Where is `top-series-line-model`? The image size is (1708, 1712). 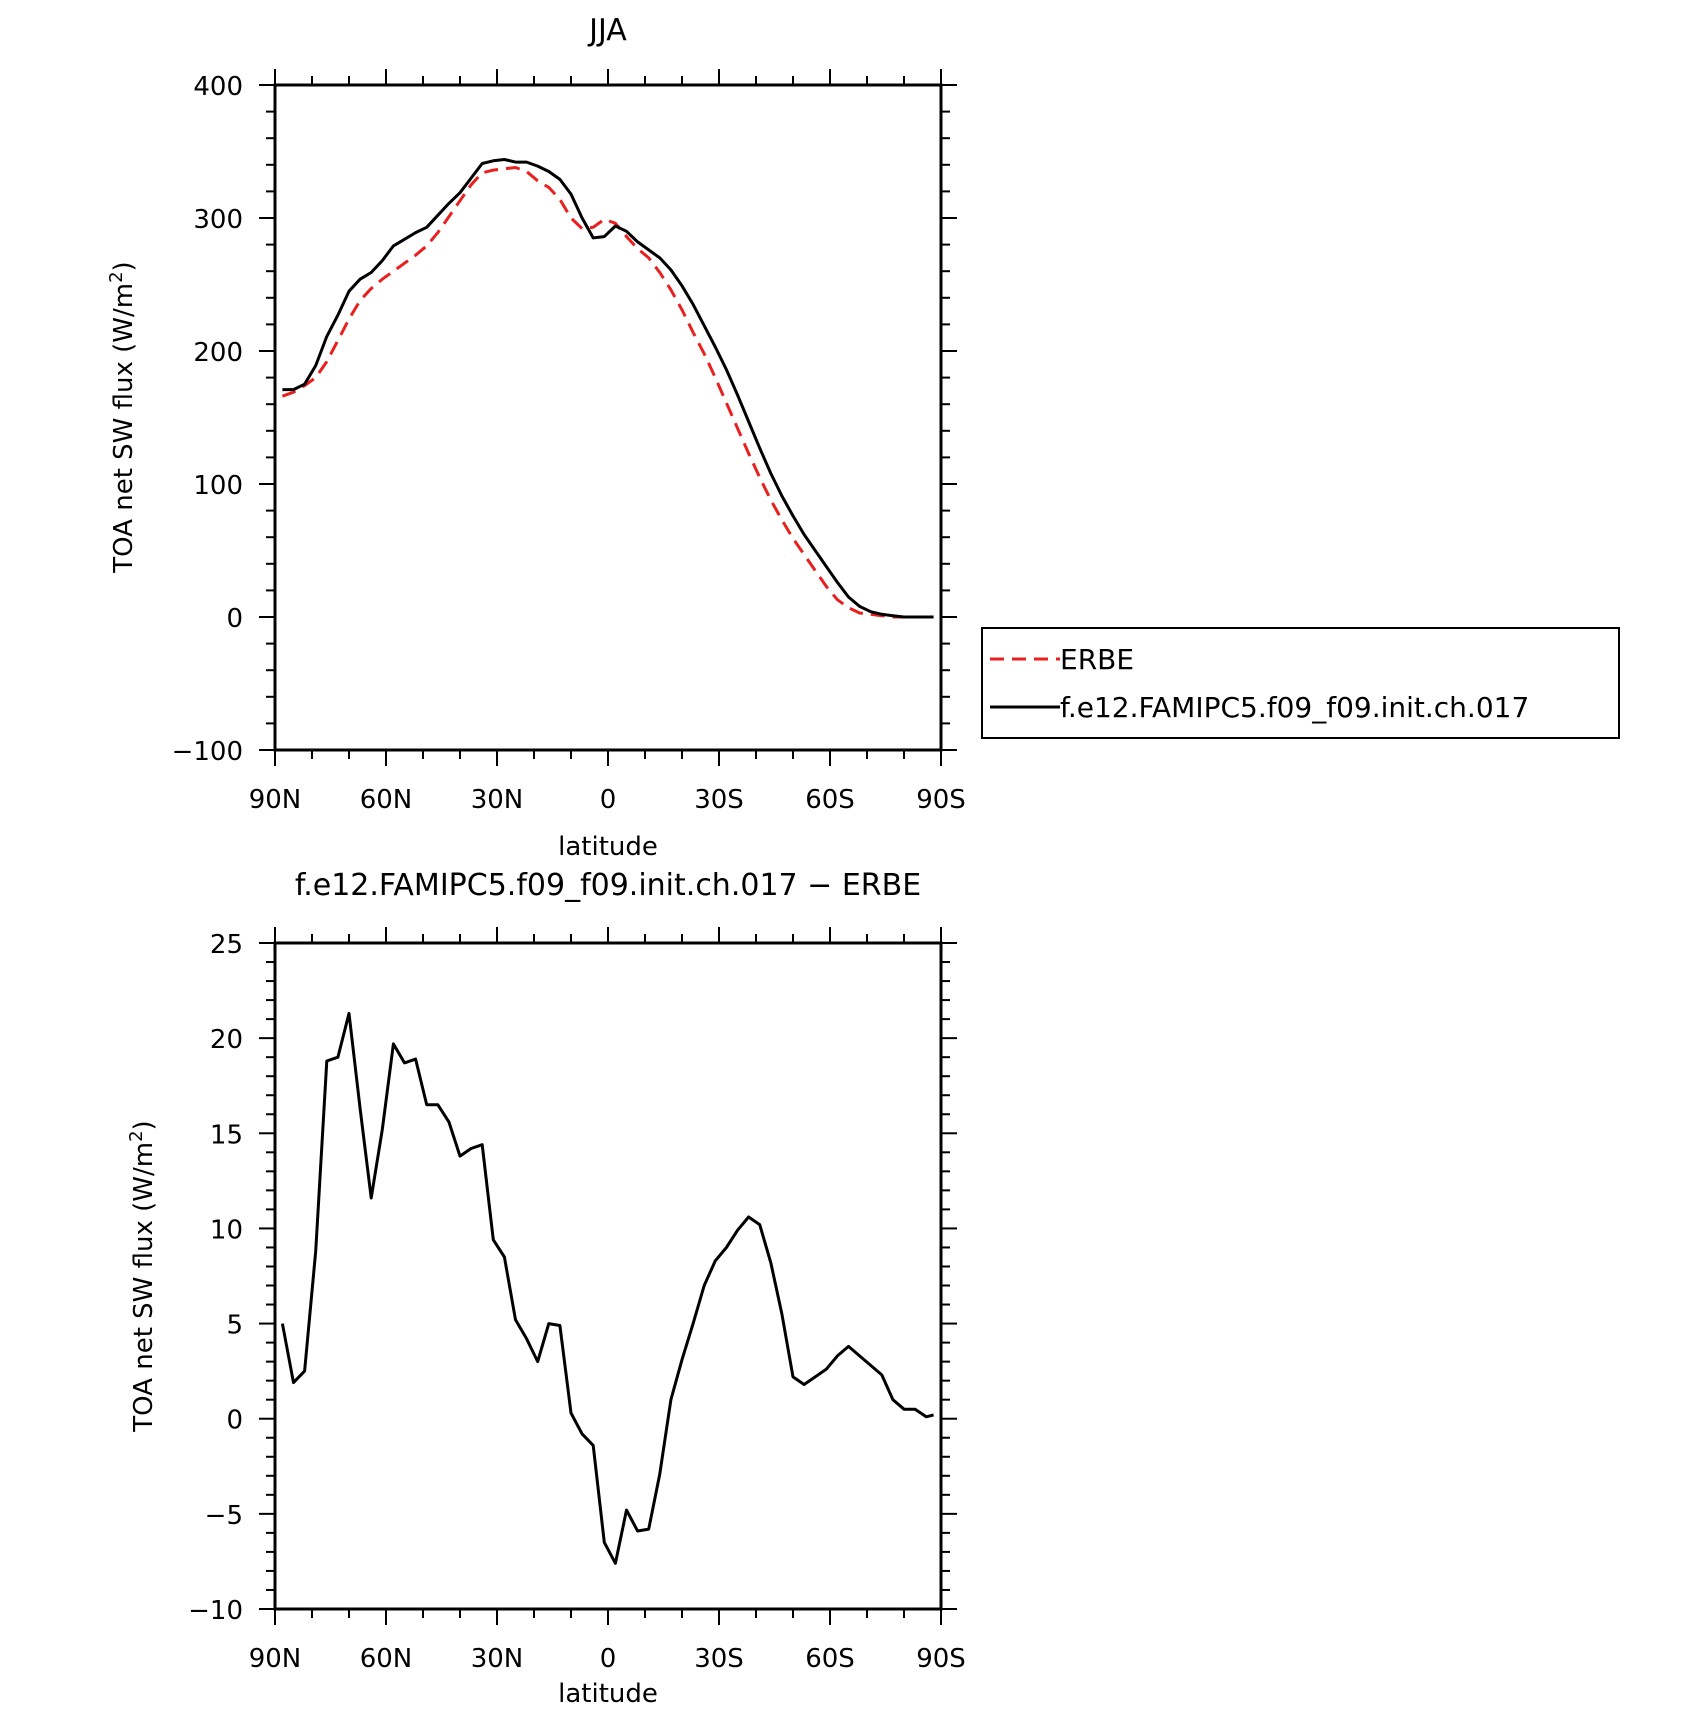 top-series-line-model is located at coordinates (608, 388).